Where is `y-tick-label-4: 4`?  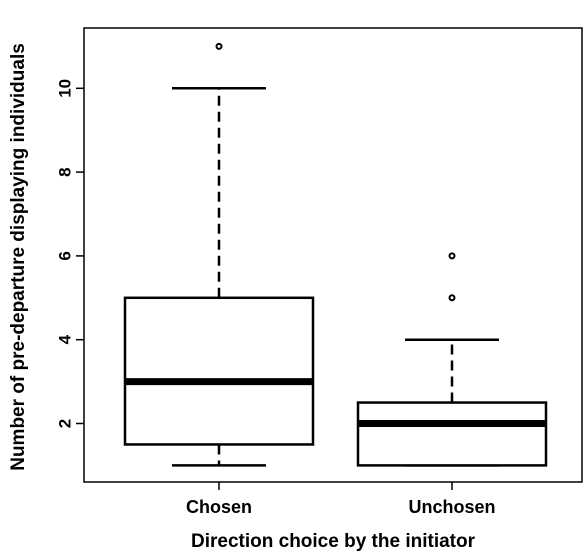 y-tick-label-4: 4 is located at coordinates (64, 339).